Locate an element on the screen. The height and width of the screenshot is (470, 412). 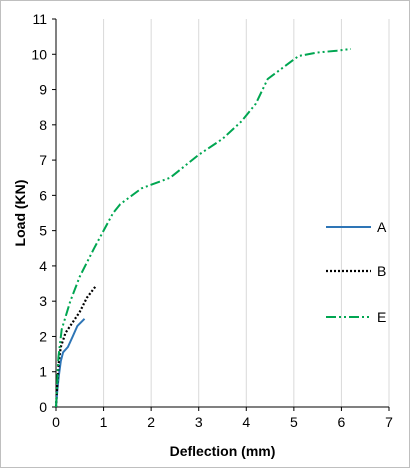
x-tick-label: 7 is located at coordinates (389, 422).